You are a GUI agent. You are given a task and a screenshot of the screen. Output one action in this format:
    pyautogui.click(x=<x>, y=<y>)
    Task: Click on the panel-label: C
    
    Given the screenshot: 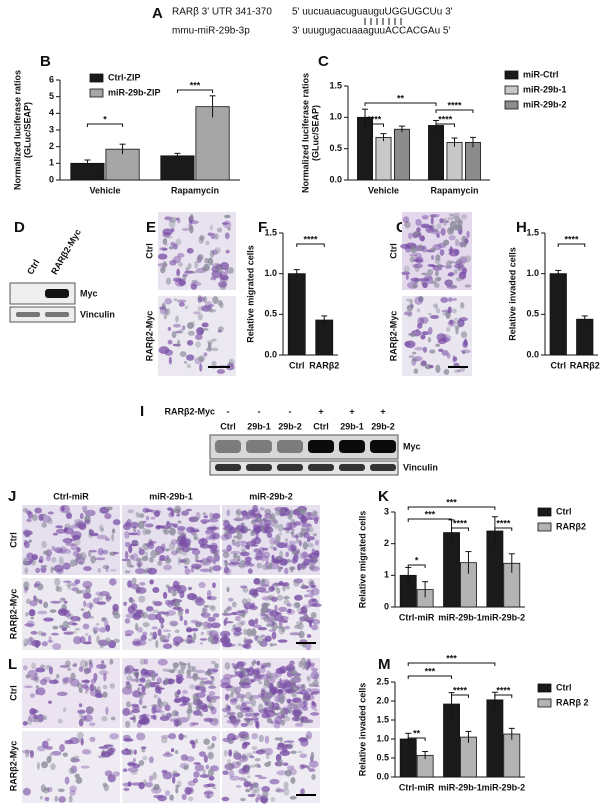 What is the action you would take?
    pyautogui.click(x=323, y=61)
    